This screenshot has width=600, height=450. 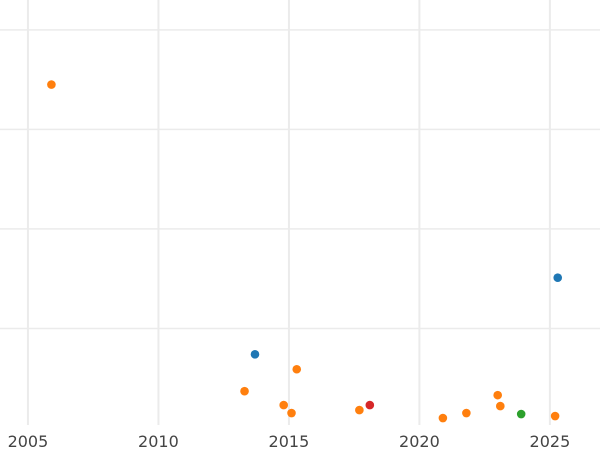 I want to click on x-tick-label: 2010, so click(x=158, y=441).